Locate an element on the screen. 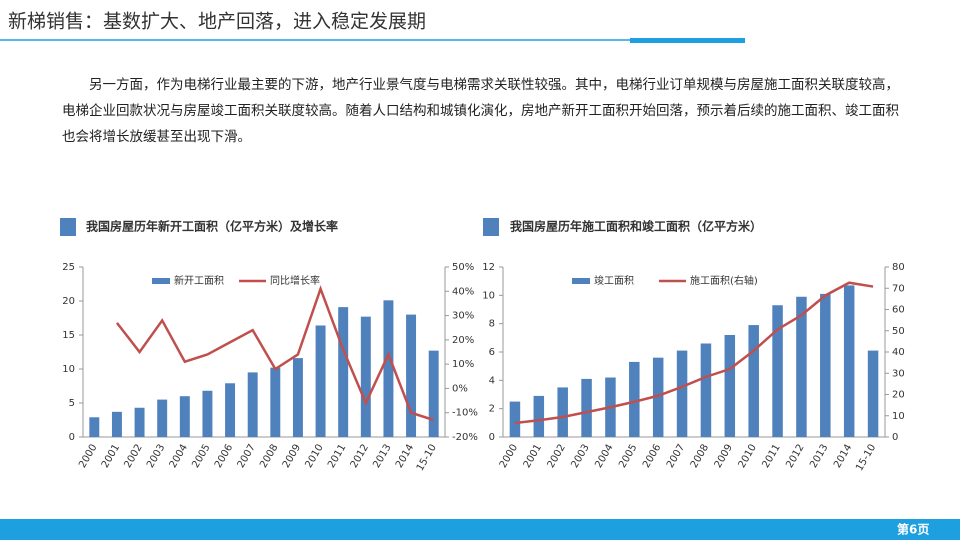 This screenshot has width=960, height=540. y-tick-label: 4 is located at coordinates (492, 380).